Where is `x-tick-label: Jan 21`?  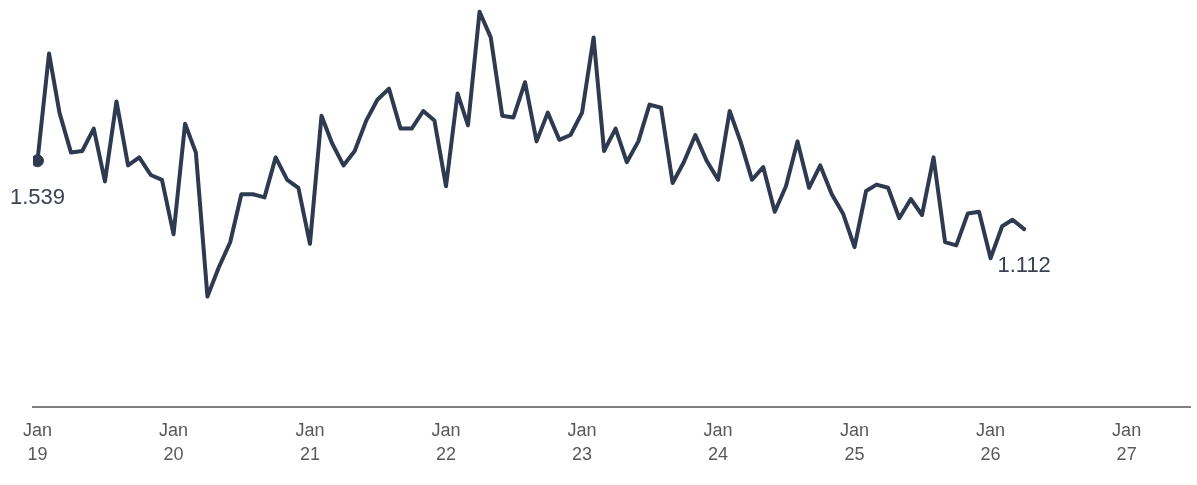
x-tick-label: Jan 21 is located at coordinates (310, 442).